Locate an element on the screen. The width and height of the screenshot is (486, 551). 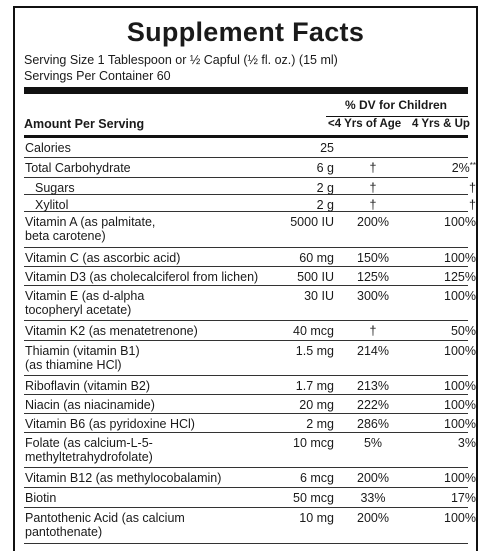
nutrient-row: Xylitol 2 g † † is located at coordinates (250, 203).